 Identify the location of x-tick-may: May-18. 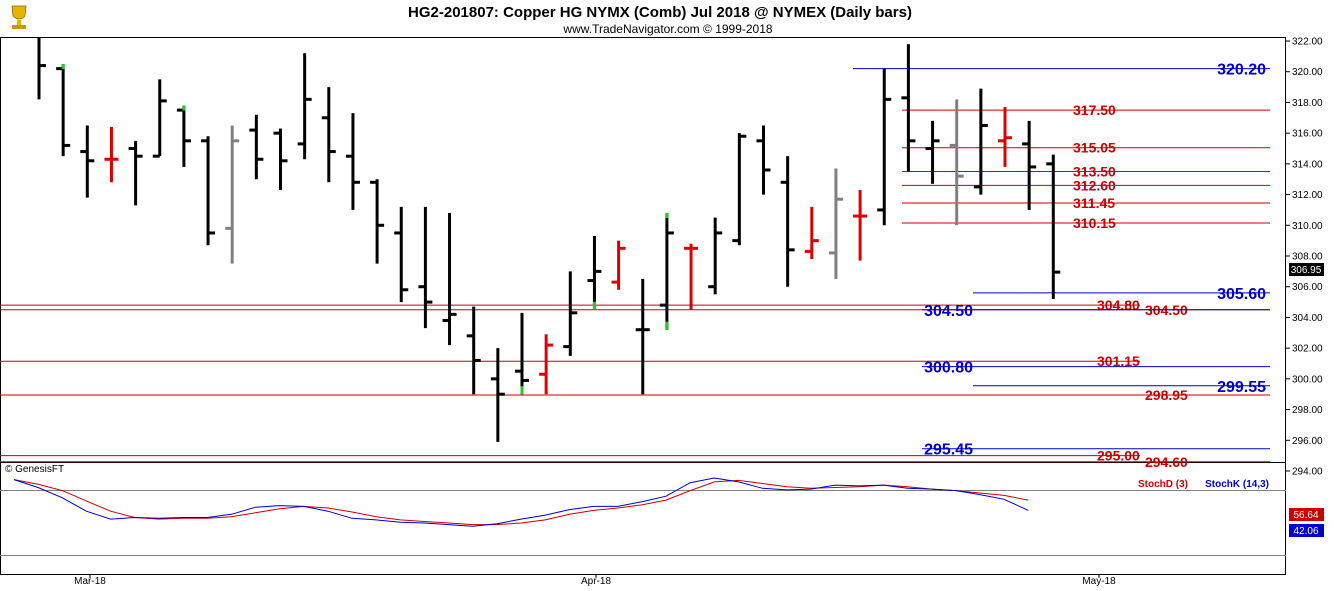
(1099, 581).